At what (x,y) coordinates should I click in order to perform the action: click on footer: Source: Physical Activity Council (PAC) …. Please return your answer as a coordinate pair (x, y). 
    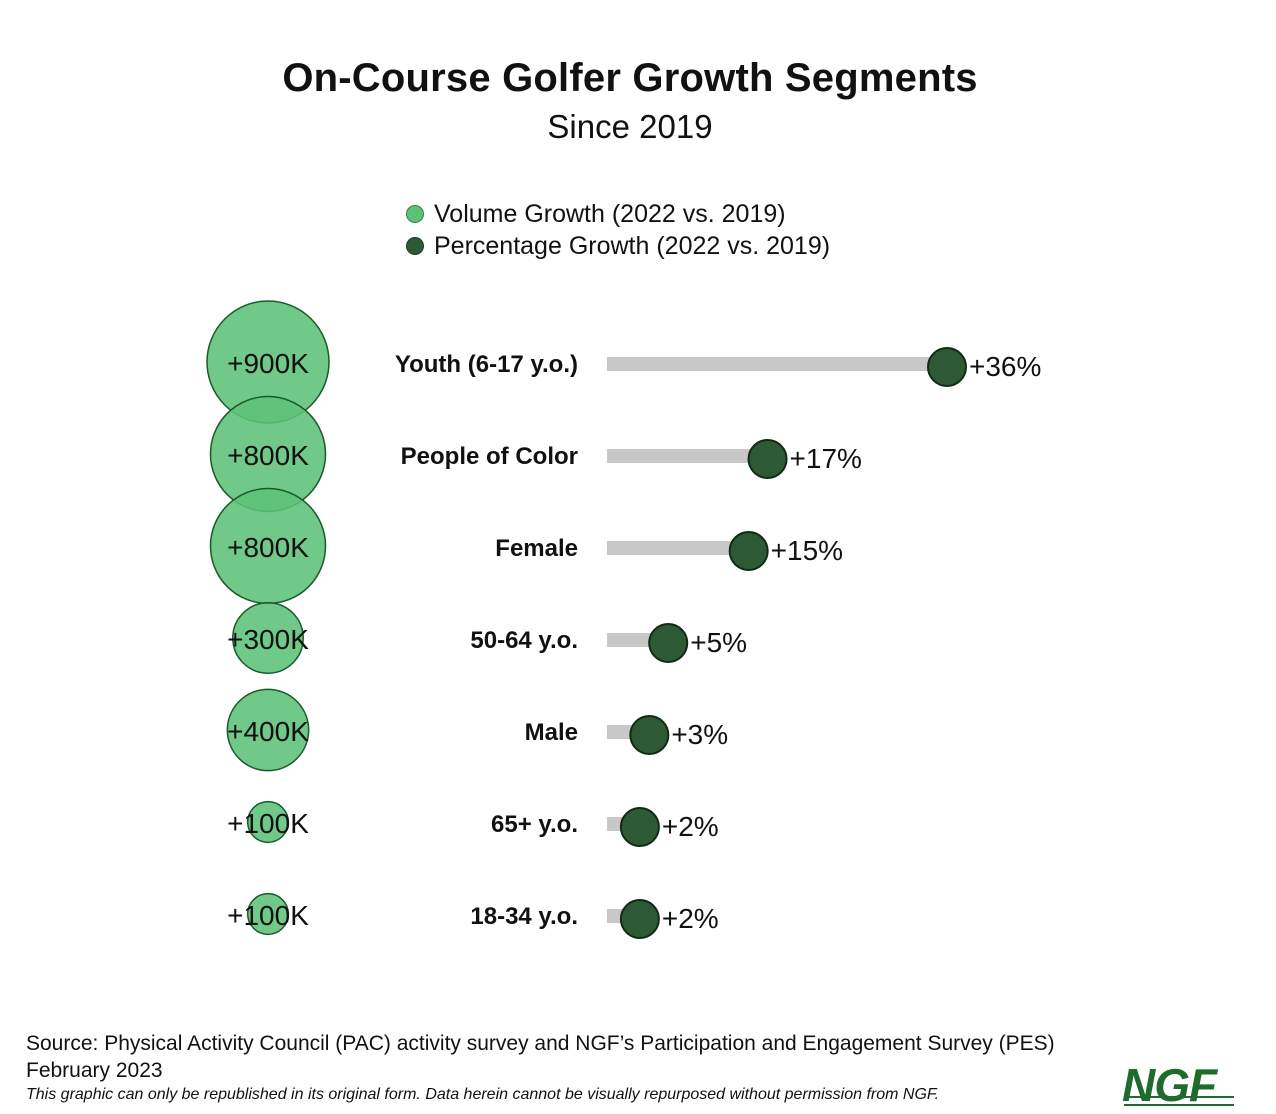
    Looking at the image, I should click on (540, 1068).